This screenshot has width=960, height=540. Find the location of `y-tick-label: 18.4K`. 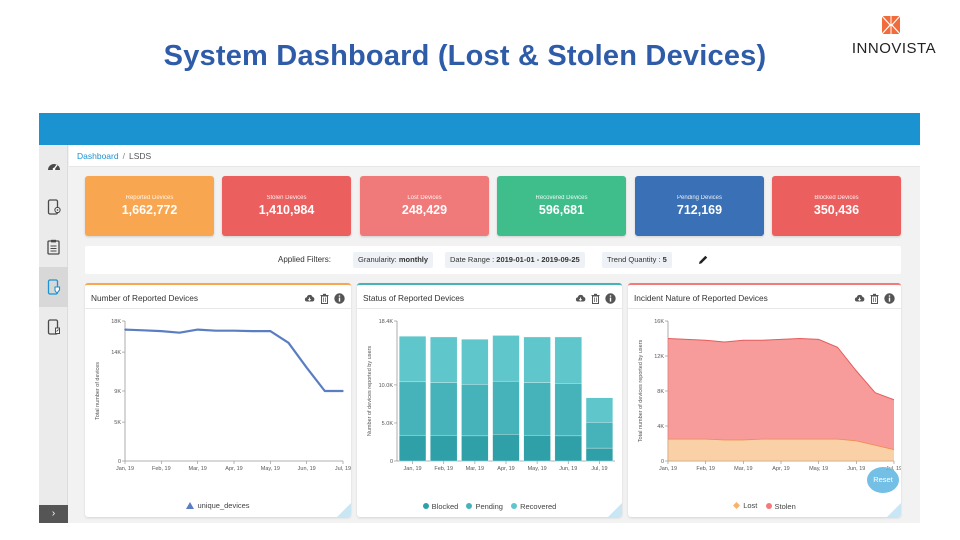

y-tick-label: 18.4K is located at coordinates (386, 322).